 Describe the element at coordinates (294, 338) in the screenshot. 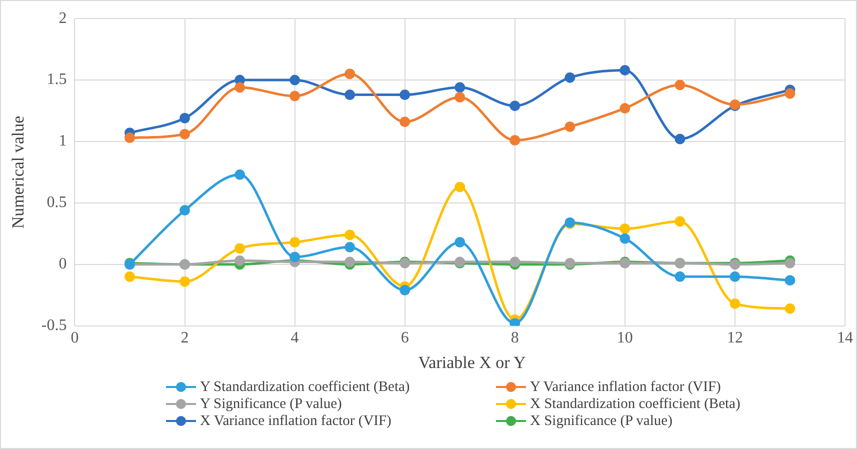

I see `x-tick-label: 4` at that location.